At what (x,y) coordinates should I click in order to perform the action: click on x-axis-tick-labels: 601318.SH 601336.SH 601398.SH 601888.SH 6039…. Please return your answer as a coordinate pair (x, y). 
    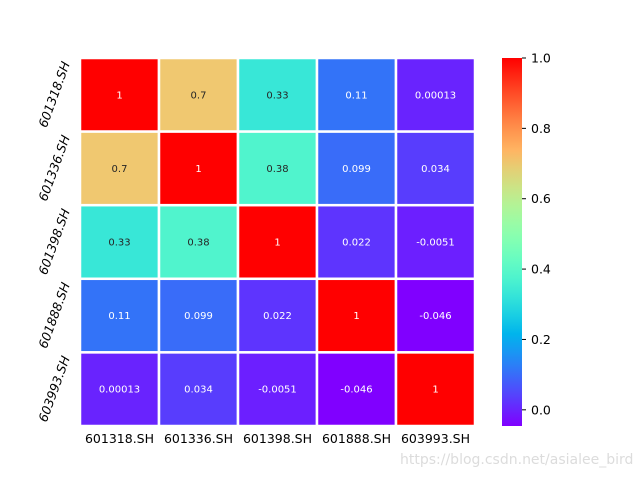
    Looking at the image, I should click on (277, 438).